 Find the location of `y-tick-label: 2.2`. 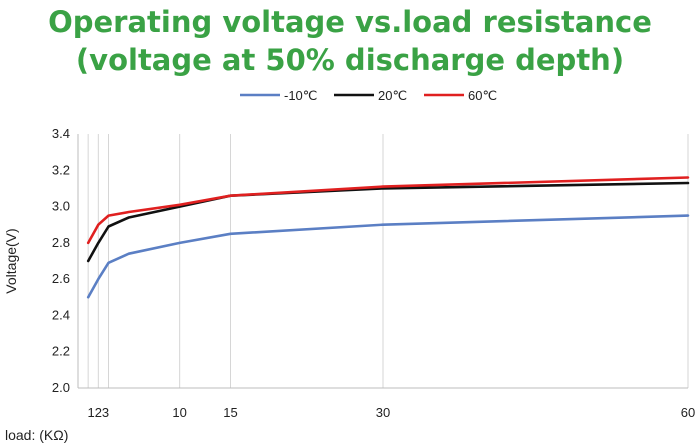

y-tick-label: 2.2 is located at coordinates (61, 351).